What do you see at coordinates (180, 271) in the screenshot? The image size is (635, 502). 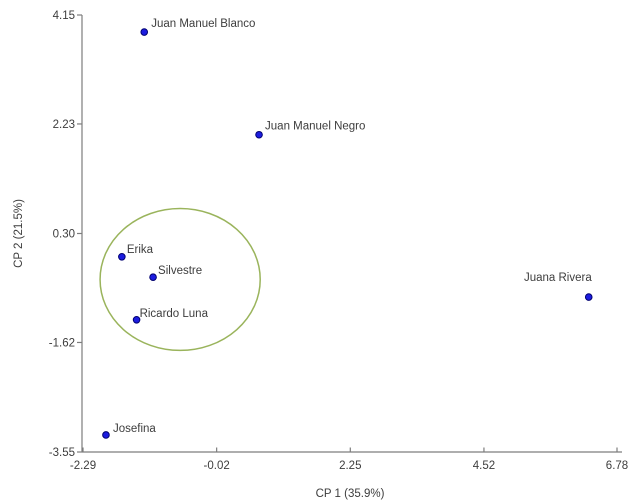 I see `point-label: Silvestre` at bounding box center [180, 271].